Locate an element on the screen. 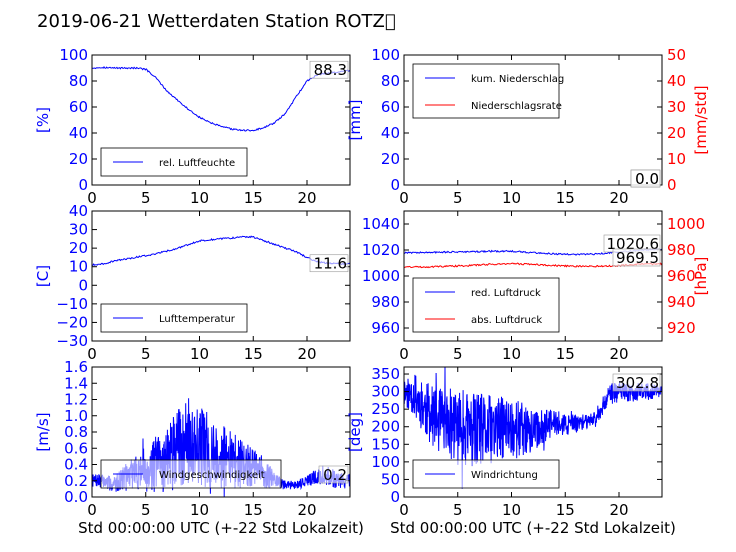 This screenshot has height=552, width=736. y-tick-label: −10 is located at coordinates (72, 304).